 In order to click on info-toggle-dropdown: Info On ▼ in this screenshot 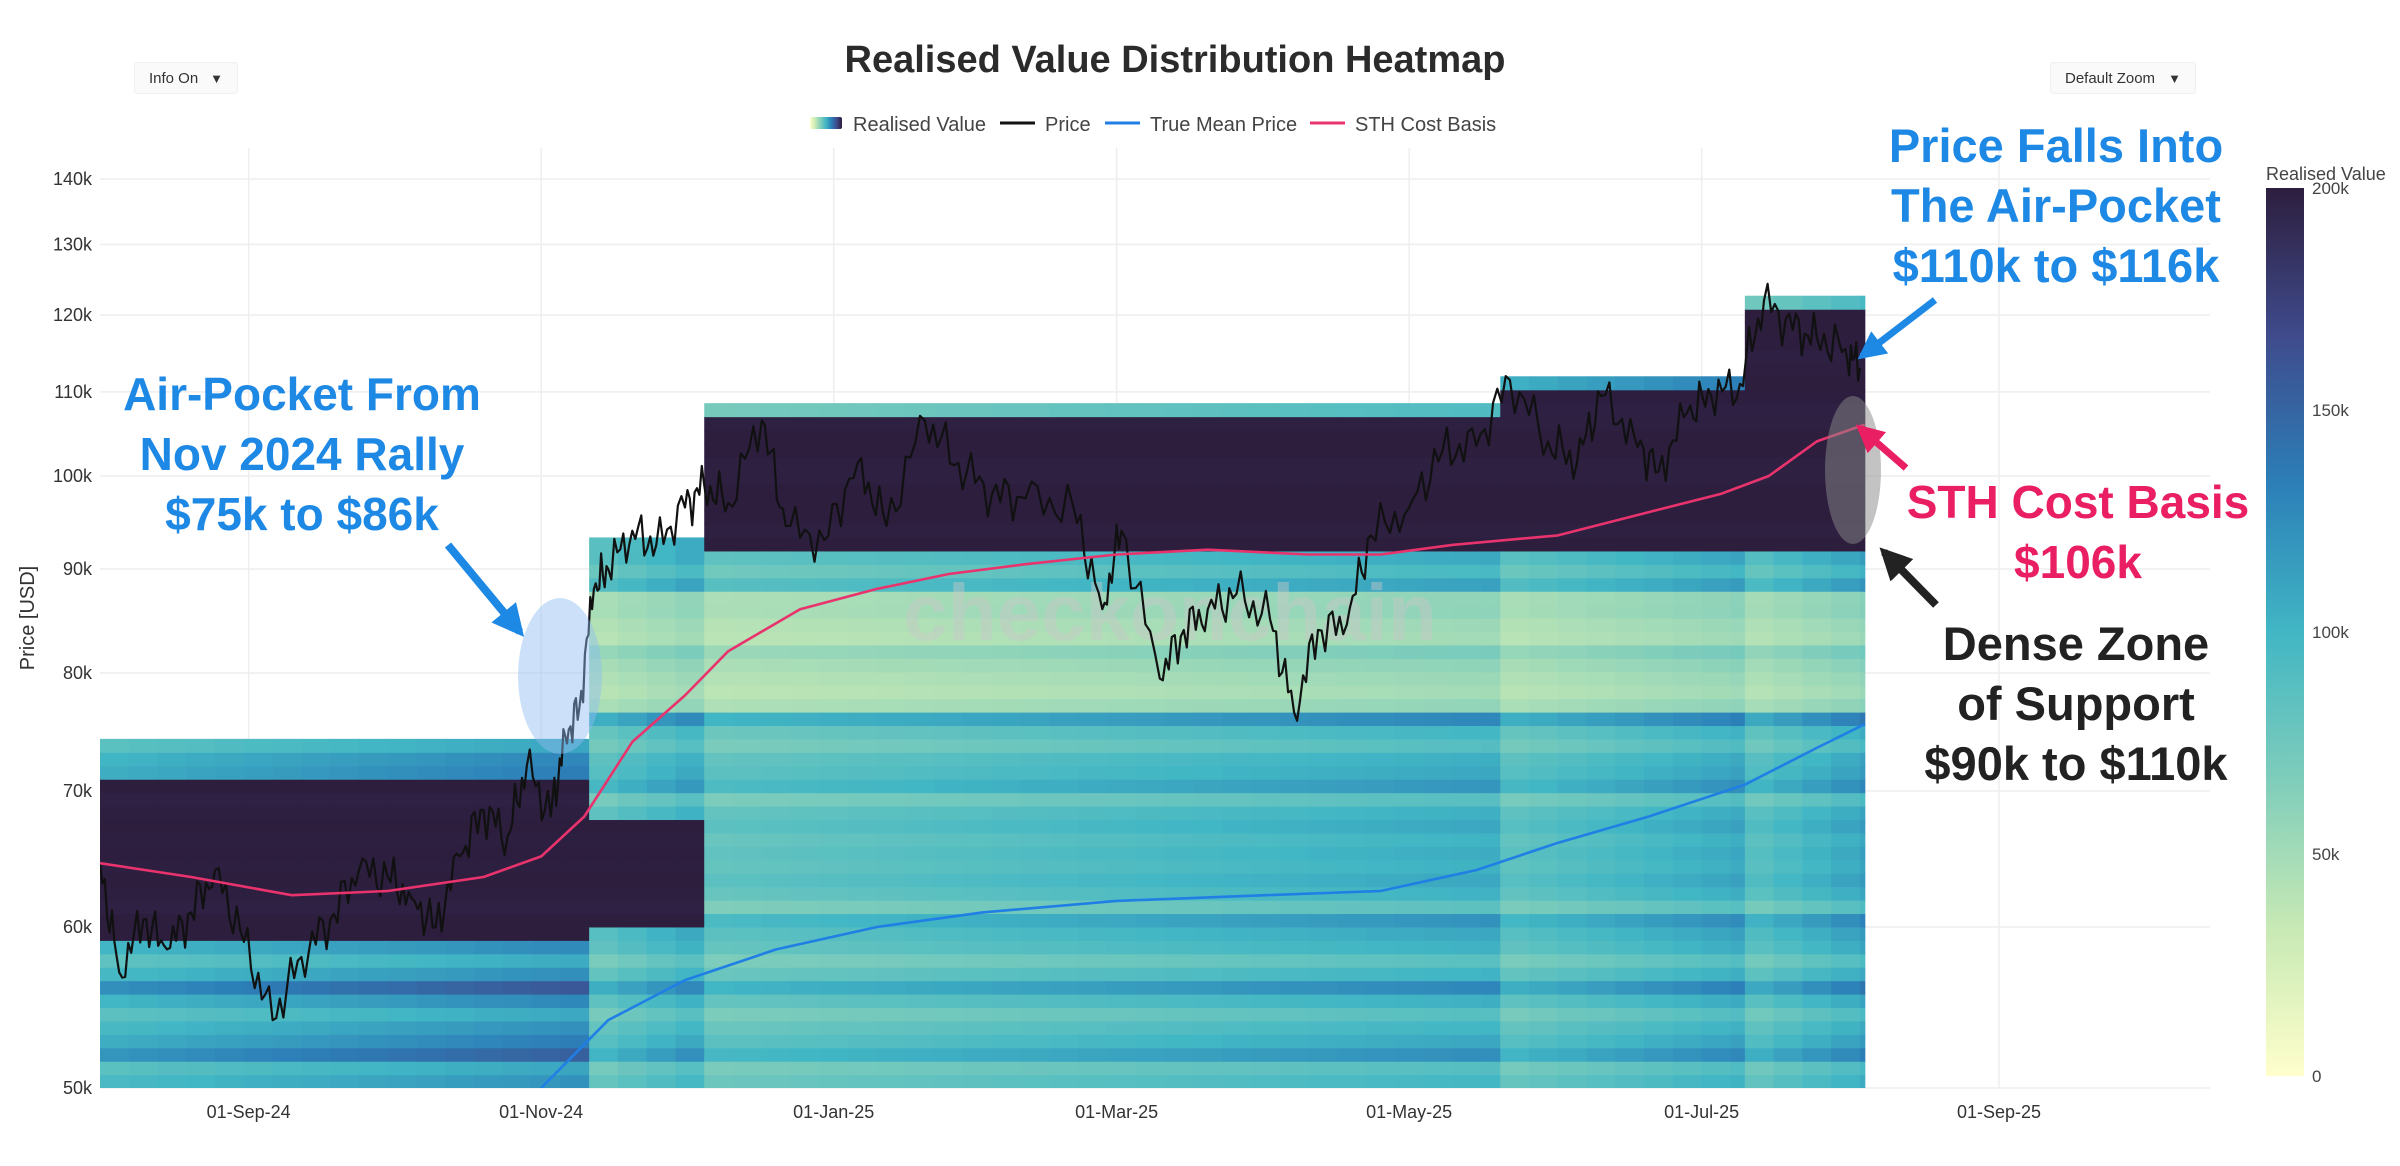, I will do `click(186, 78)`.